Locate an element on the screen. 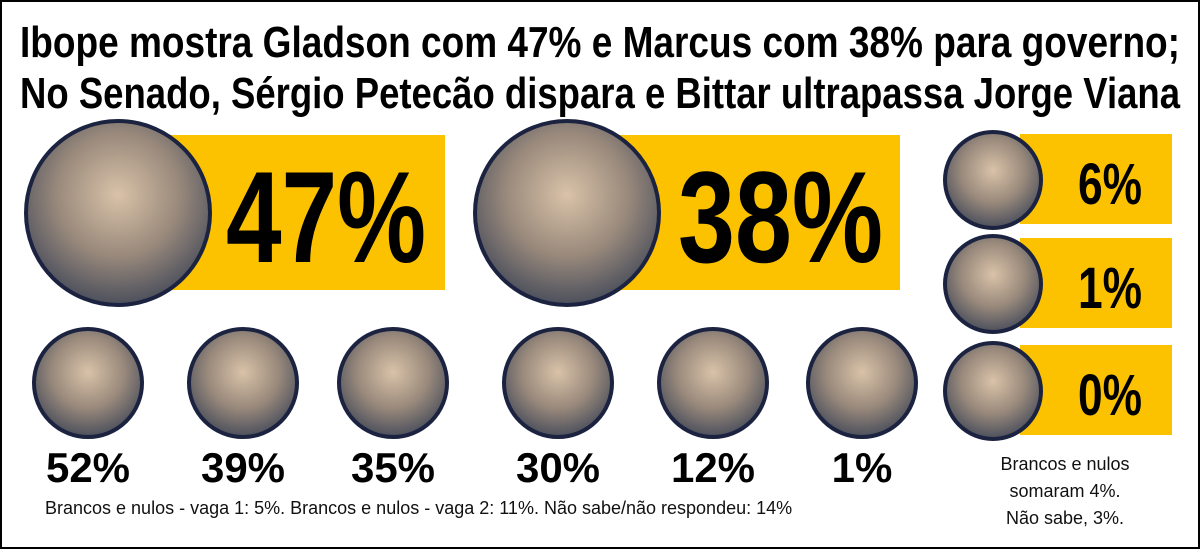  note-line: Brancos e nulos is located at coordinates (1064, 464).